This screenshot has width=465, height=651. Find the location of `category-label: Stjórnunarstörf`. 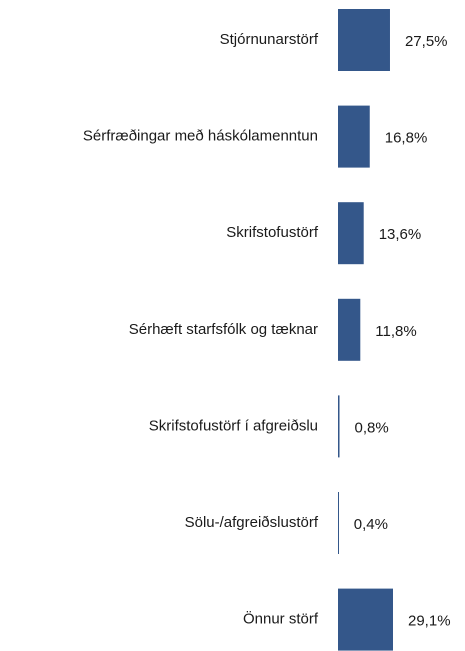

category-label: Stjórnunarstörf is located at coordinates (269, 39).